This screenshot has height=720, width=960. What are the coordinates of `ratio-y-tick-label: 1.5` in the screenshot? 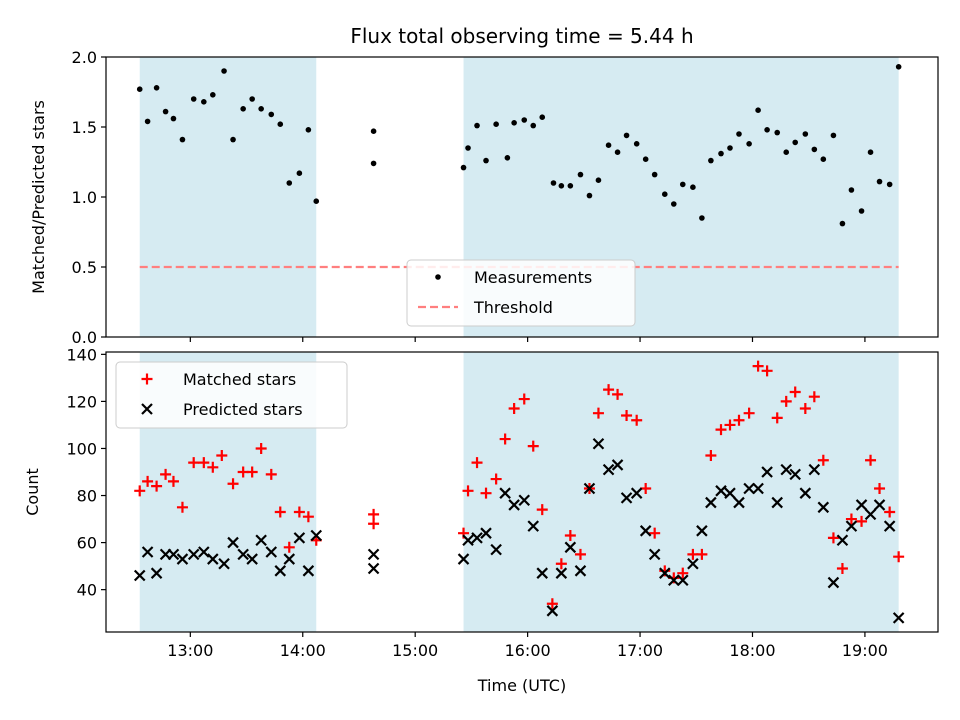 It's located at (84, 127).